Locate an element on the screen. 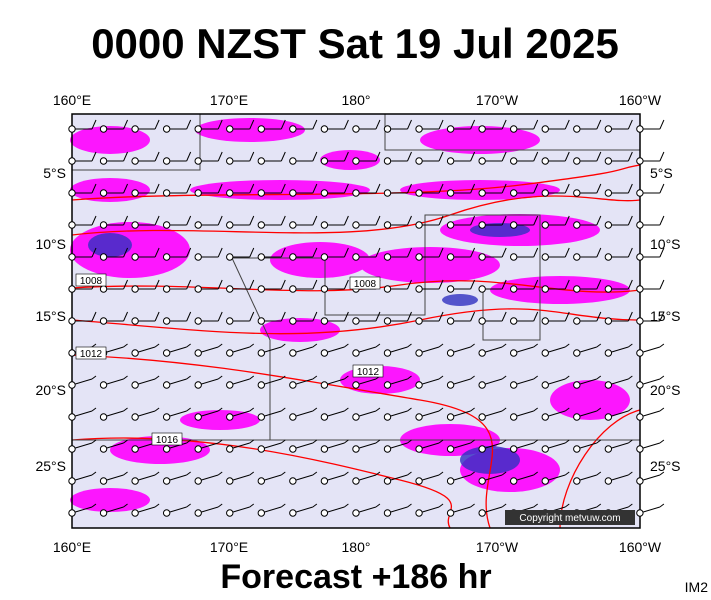 The image size is (711, 600). image-id: IM2 is located at coordinates (697, 587).